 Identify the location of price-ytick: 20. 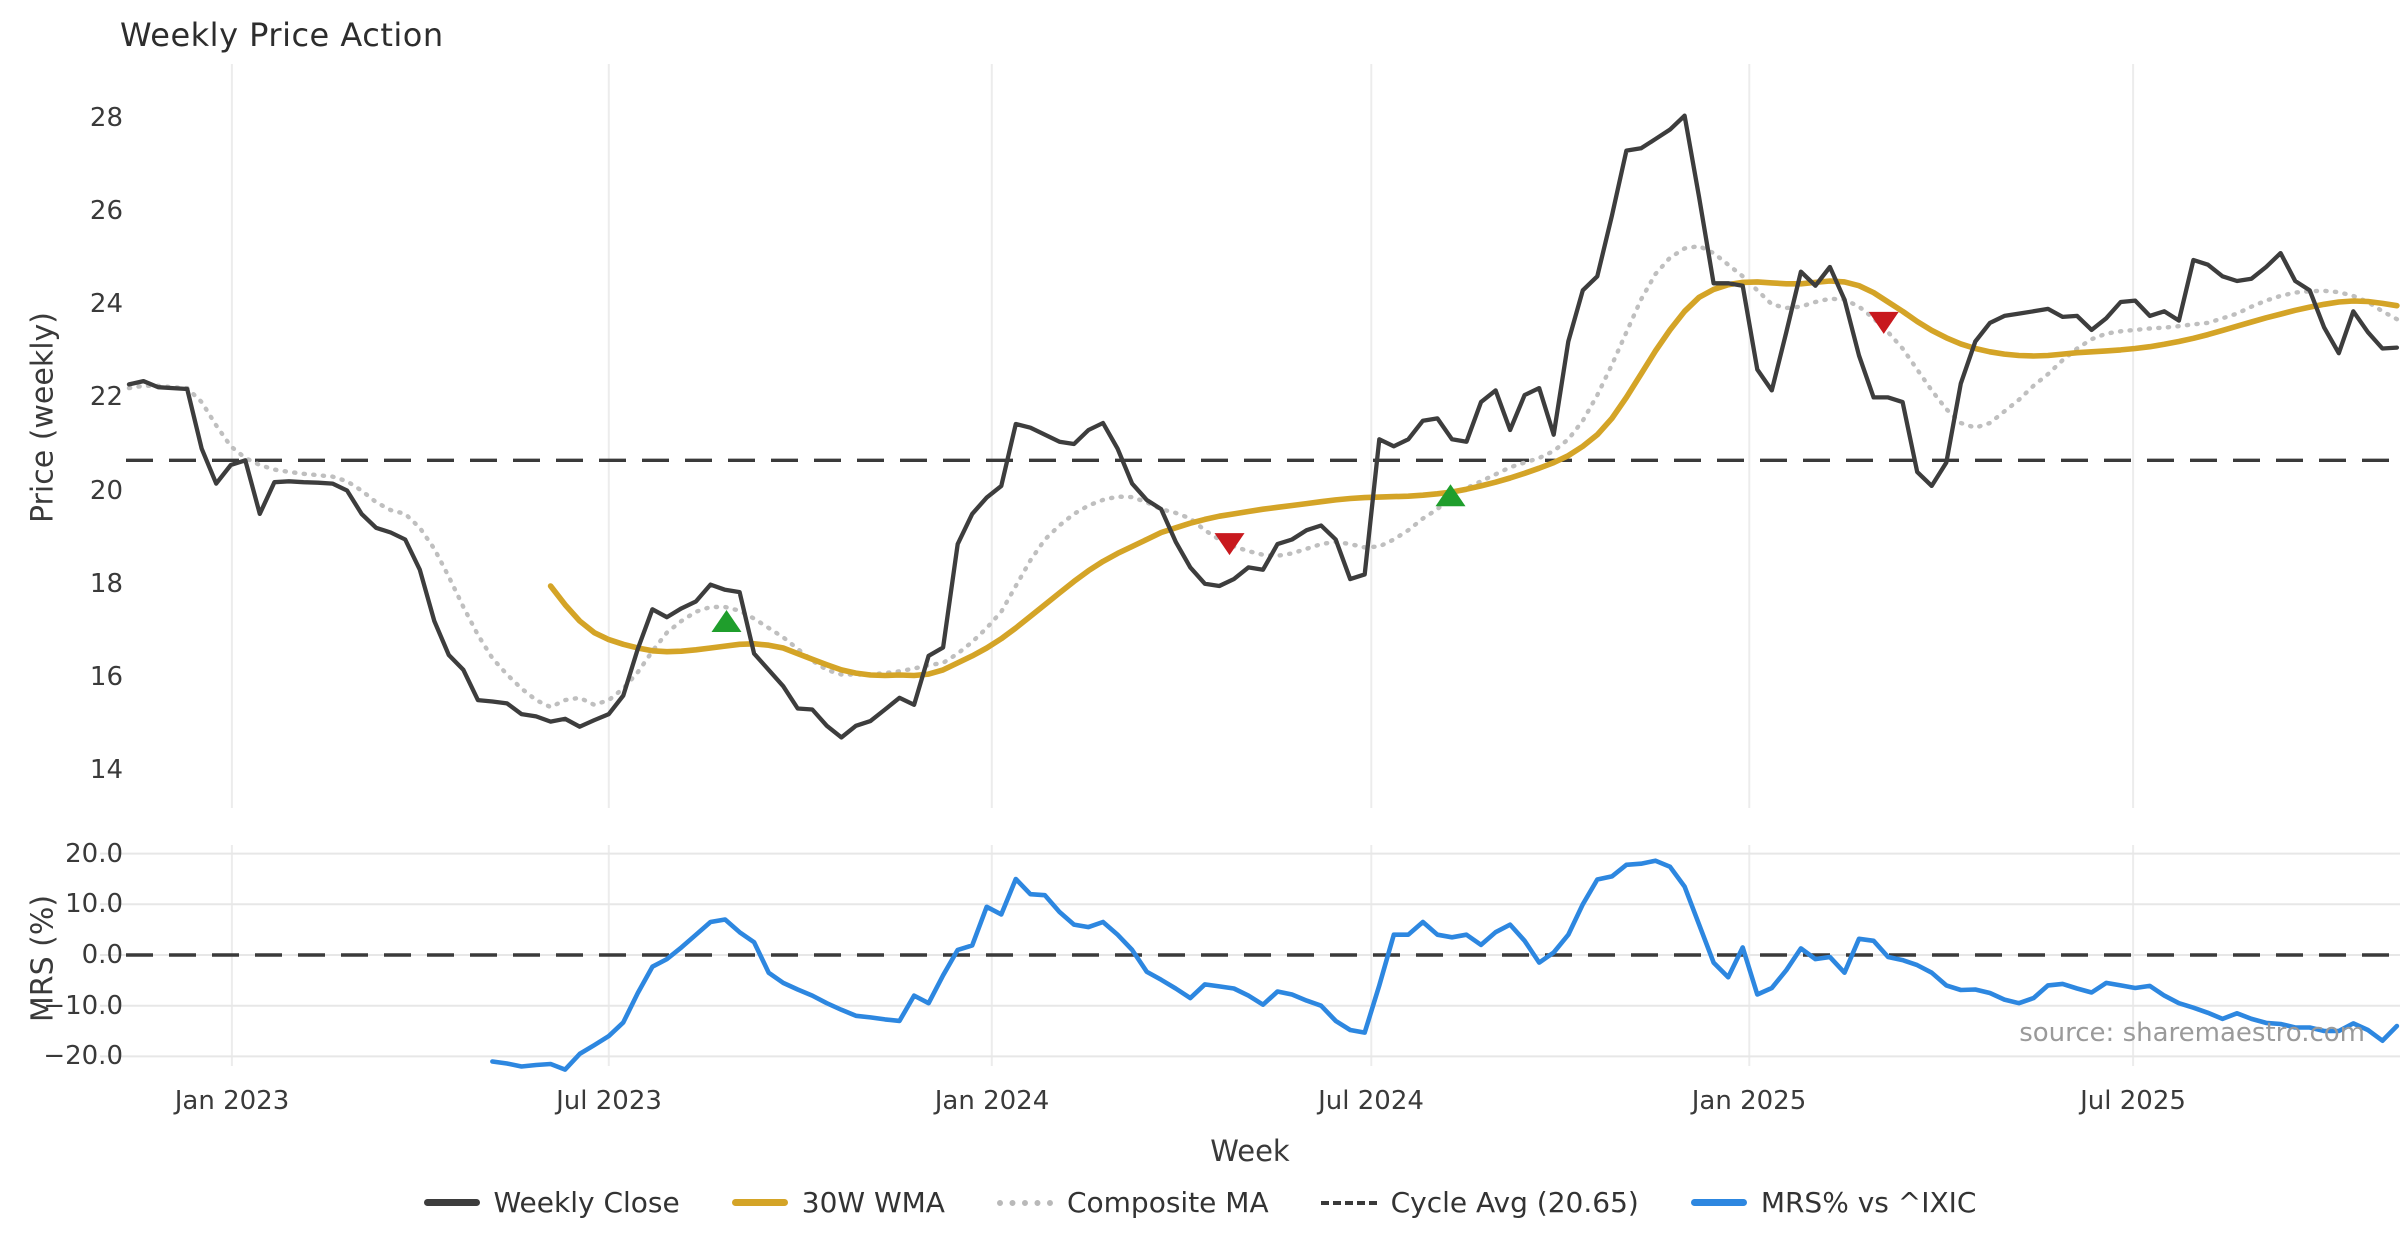
(106, 491).